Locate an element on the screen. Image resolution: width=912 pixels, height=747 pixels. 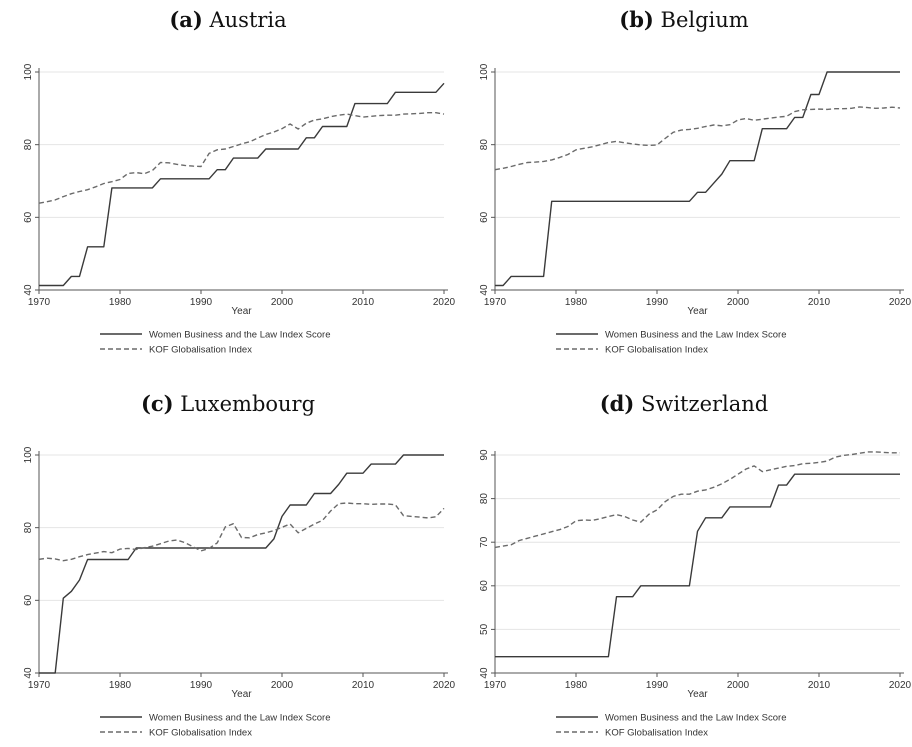
y-tick-label: 70 is located at coordinates (484, 542).